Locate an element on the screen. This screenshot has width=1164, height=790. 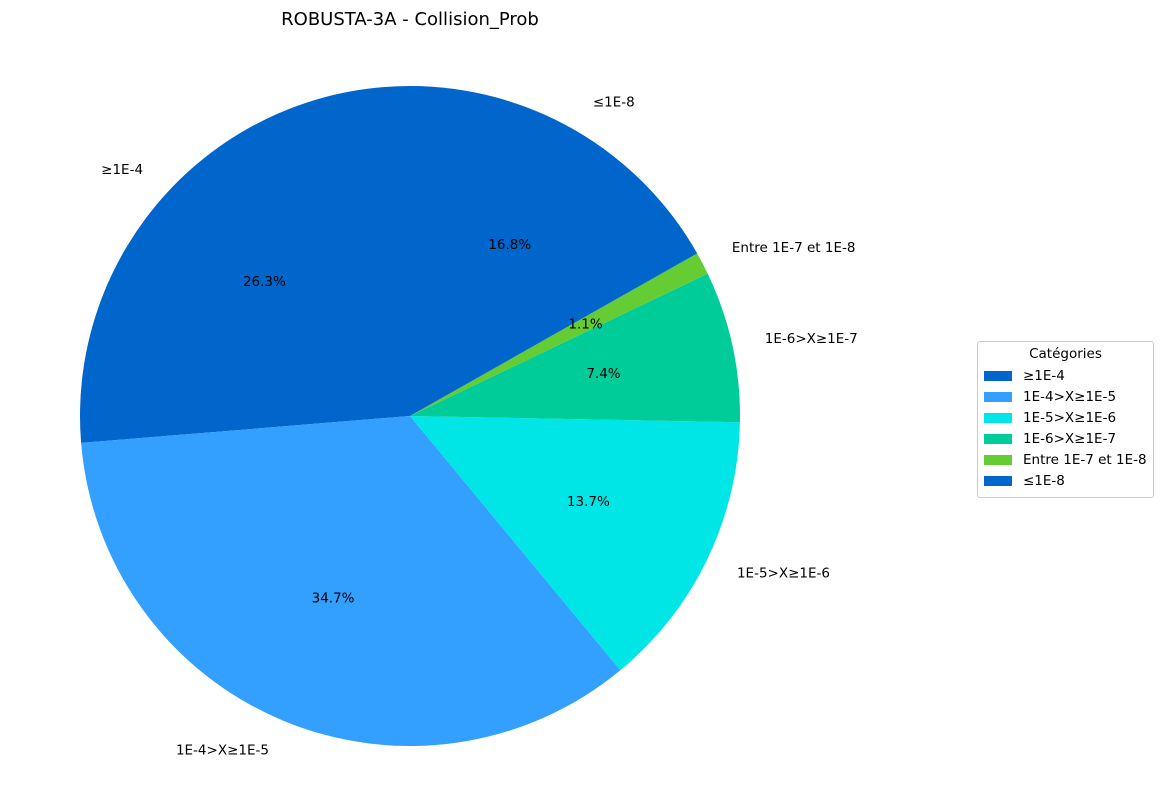
legend-item-2: 1E-5>X≥1E-6 is located at coordinates (1065, 417).